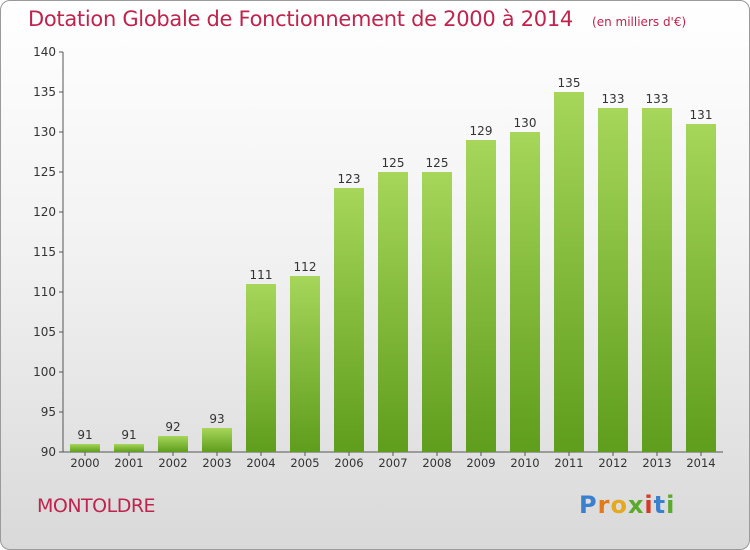  I want to click on bar-value-label: 131, so click(701, 115).